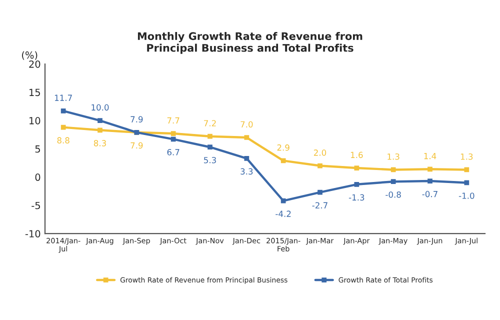 Image resolution: width=500 pixels, height=320 pixels. Describe the element at coordinates (37, 177) in the screenshot. I see `y-tick-label: 0` at that location.